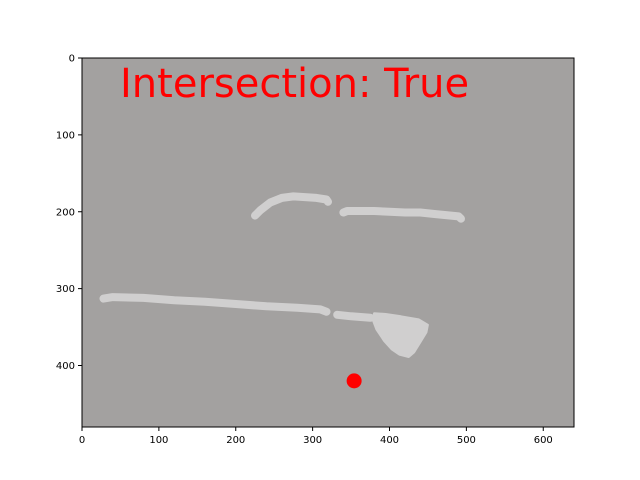 The height and width of the screenshot is (480, 640). Describe the element at coordinates (65, 212) in the screenshot. I see `y-tick-label-200: 200` at that location.